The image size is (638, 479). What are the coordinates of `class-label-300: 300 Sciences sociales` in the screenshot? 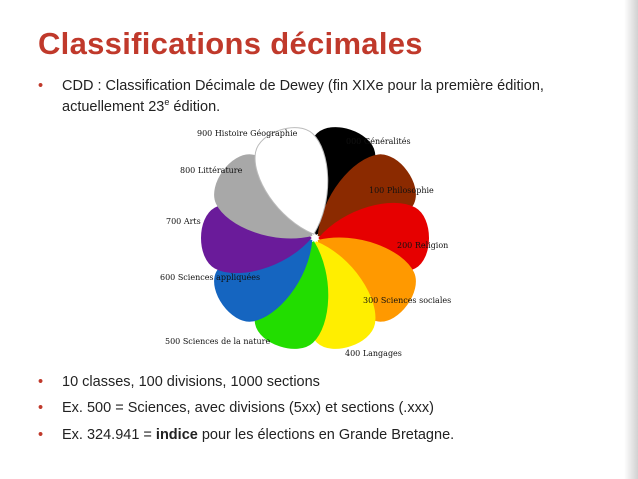 It's located at (407, 300).